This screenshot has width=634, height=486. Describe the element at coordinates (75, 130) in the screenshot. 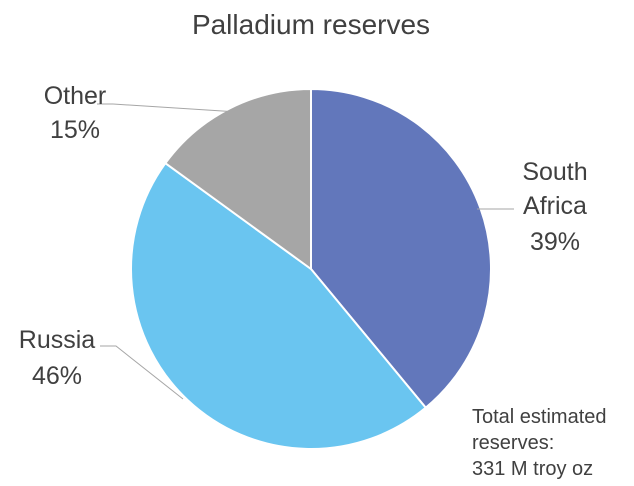

I see `value-other: 15%` at that location.